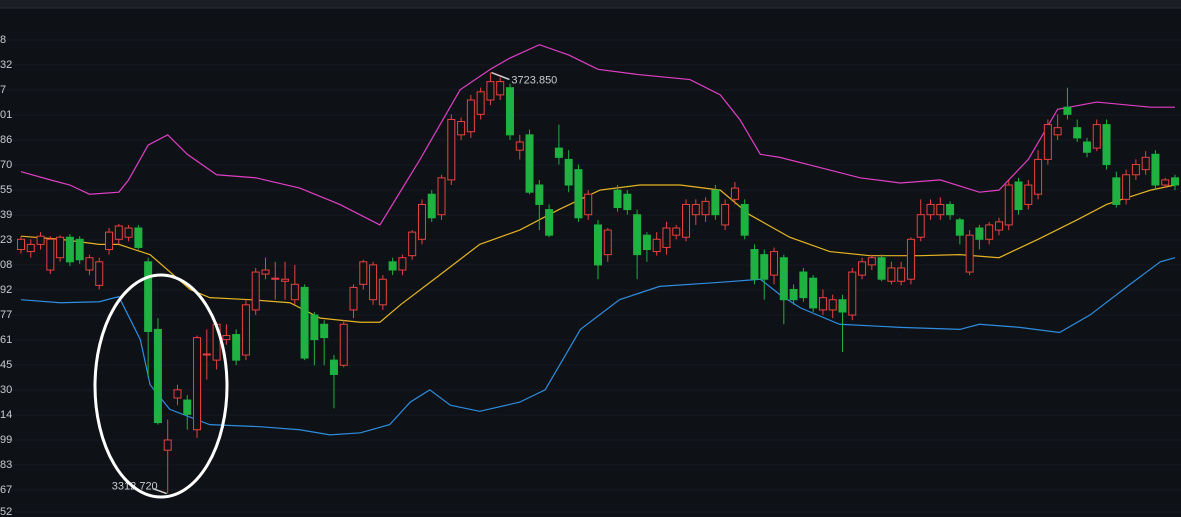 This screenshot has height=517, width=1181. I want to click on y-tick-label: 99, so click(6, 440).